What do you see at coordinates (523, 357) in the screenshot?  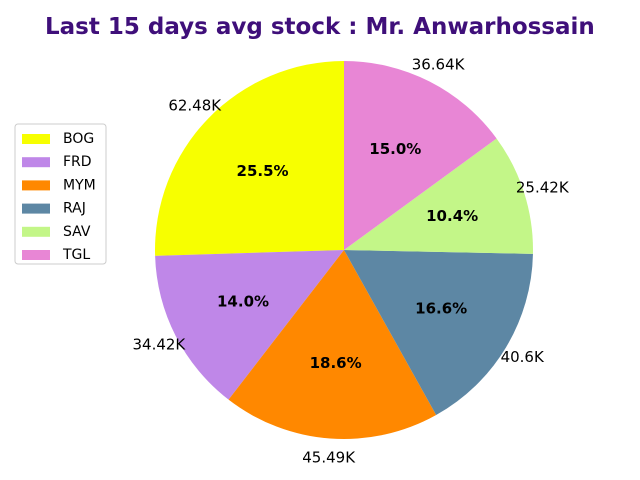 I see `value-label-raj: 40.6K` at bounding box center [523, 357].